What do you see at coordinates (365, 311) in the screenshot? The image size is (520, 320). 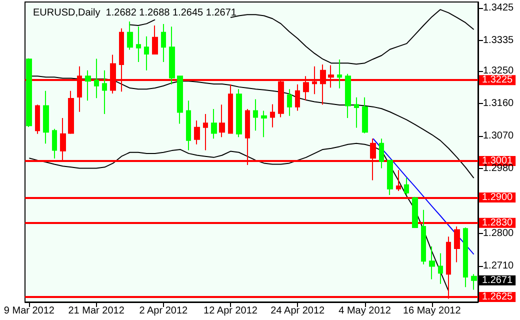 I see `x-tick-label: 4 May 2012` at bounding box center [365, 311].